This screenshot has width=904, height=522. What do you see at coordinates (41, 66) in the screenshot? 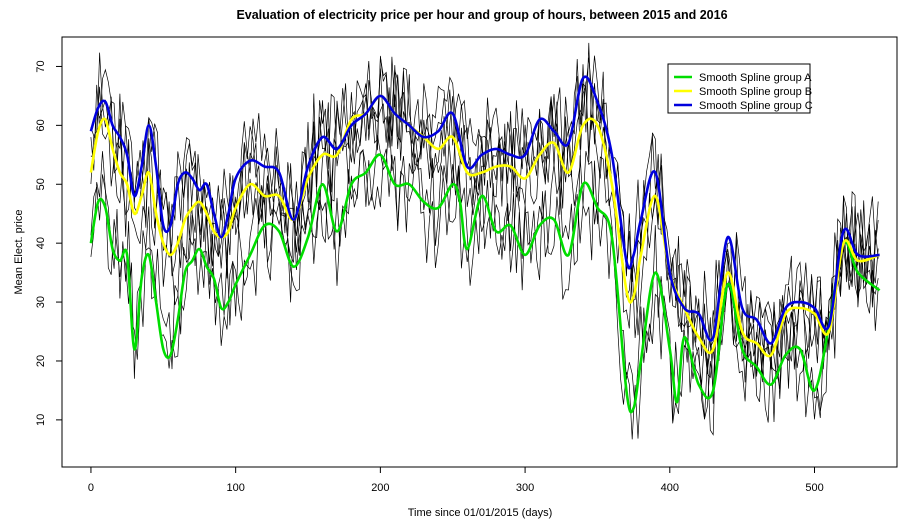
I see `y-tick-label: 70` at bounding box center [41, 66].